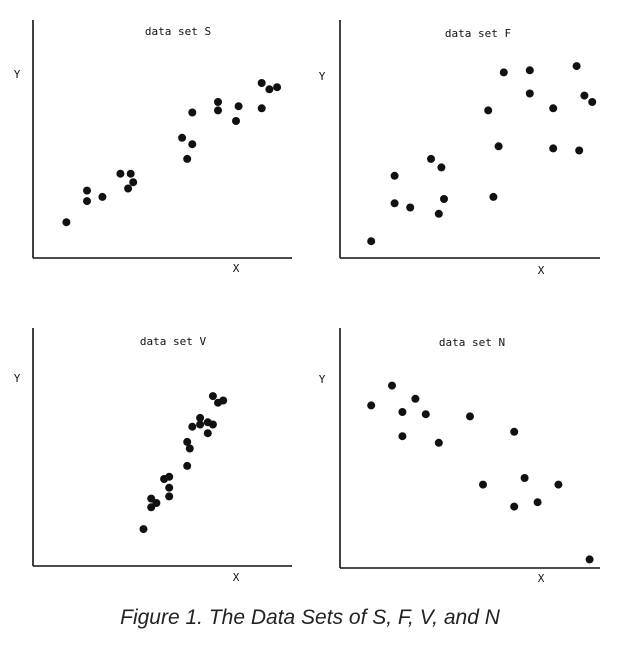 The image size is (620, 660). What do you see at coordinates (173, 341) in the screenshot?
I see `panel-title: data set V` at bounding box center [173, 341].